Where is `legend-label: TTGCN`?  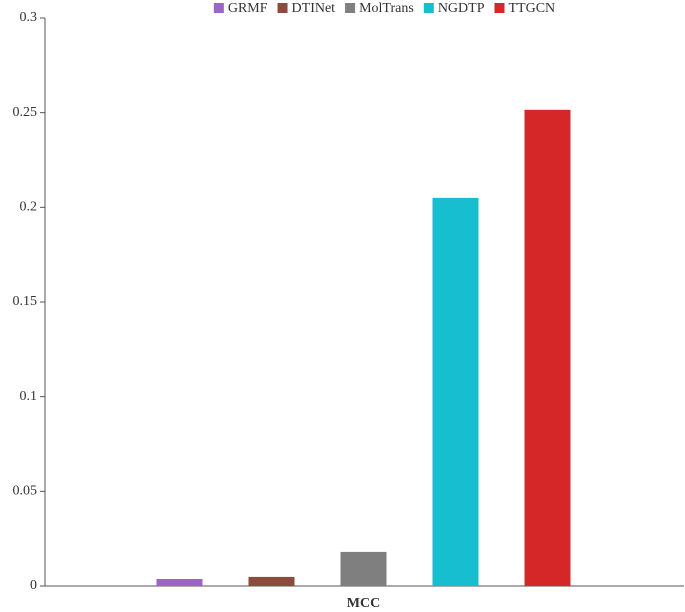
legend-label: TTGCN is located at coordinates (531, 8).